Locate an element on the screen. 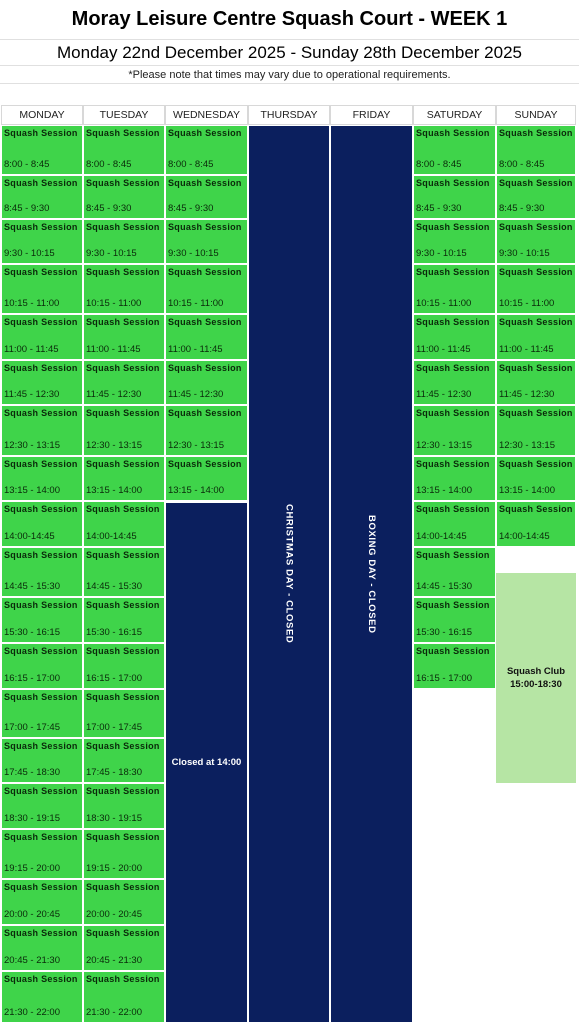  sunday-session-slot: Squash Session 13:15 - 14:00 is located at coordinates (536, 478).